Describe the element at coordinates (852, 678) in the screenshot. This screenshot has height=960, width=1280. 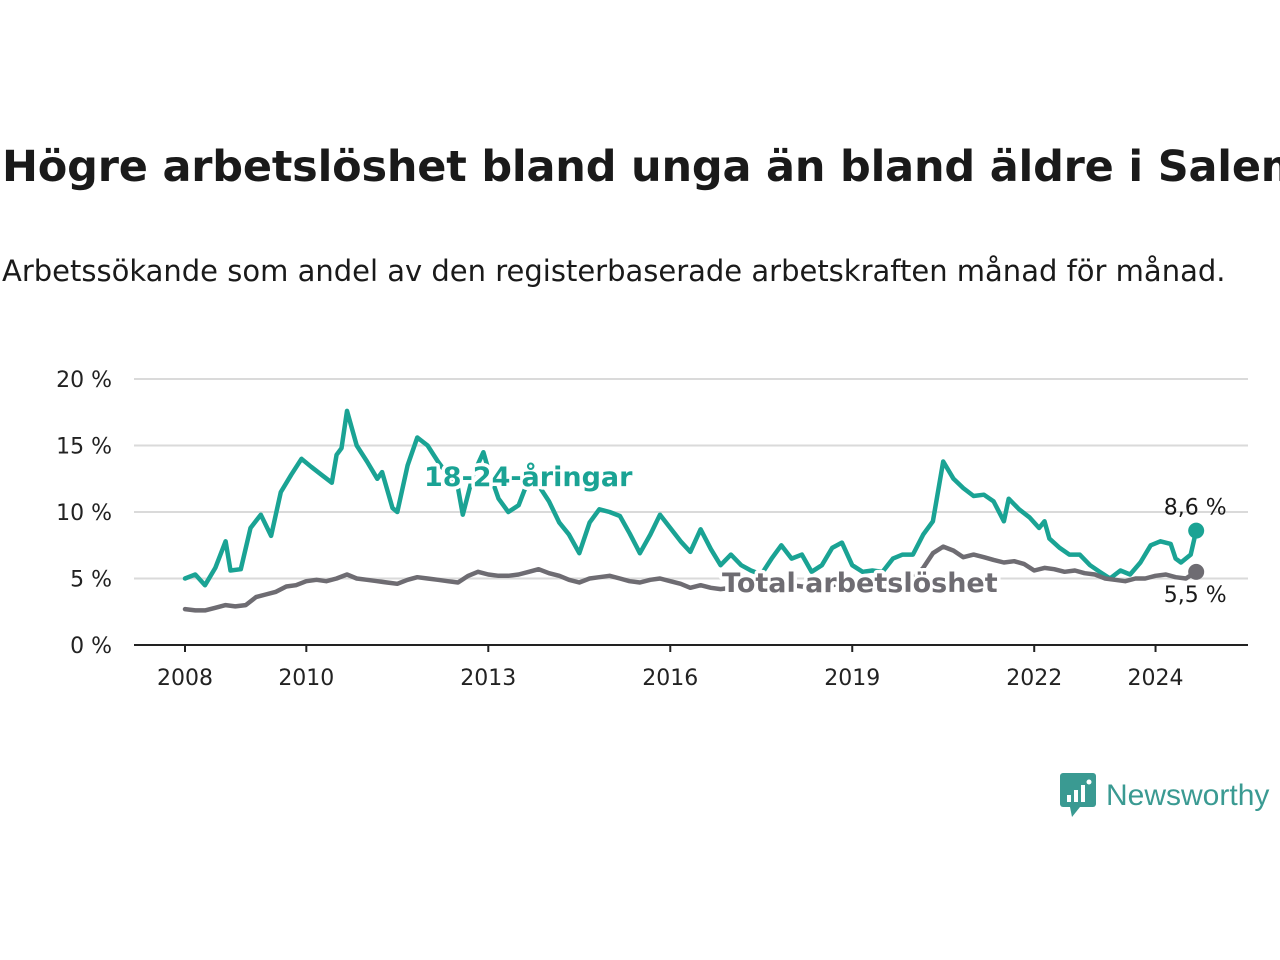
I see `x-tick-label: 2019` at that location.